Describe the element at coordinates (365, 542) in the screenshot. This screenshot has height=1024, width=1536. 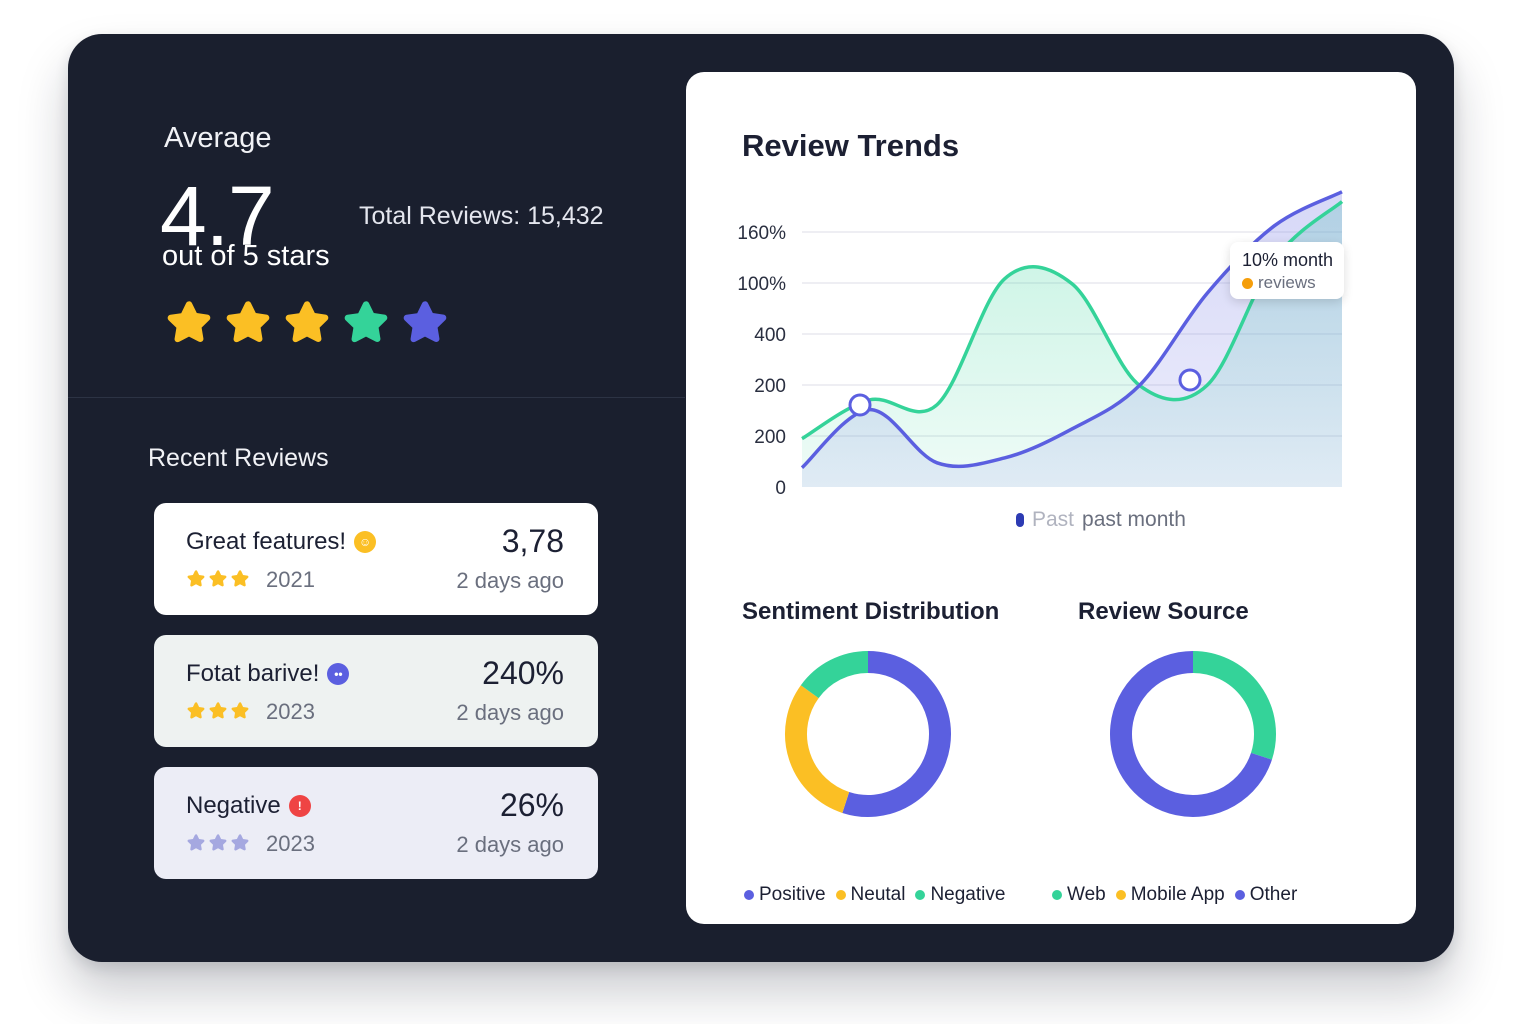
I see `smile-icon: ☺` at that location.